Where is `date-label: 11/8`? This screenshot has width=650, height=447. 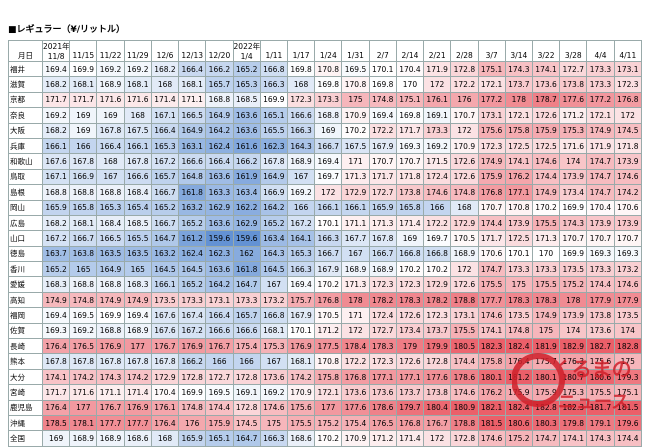
date-label: 11/8 is located at coordinates (56, 56).